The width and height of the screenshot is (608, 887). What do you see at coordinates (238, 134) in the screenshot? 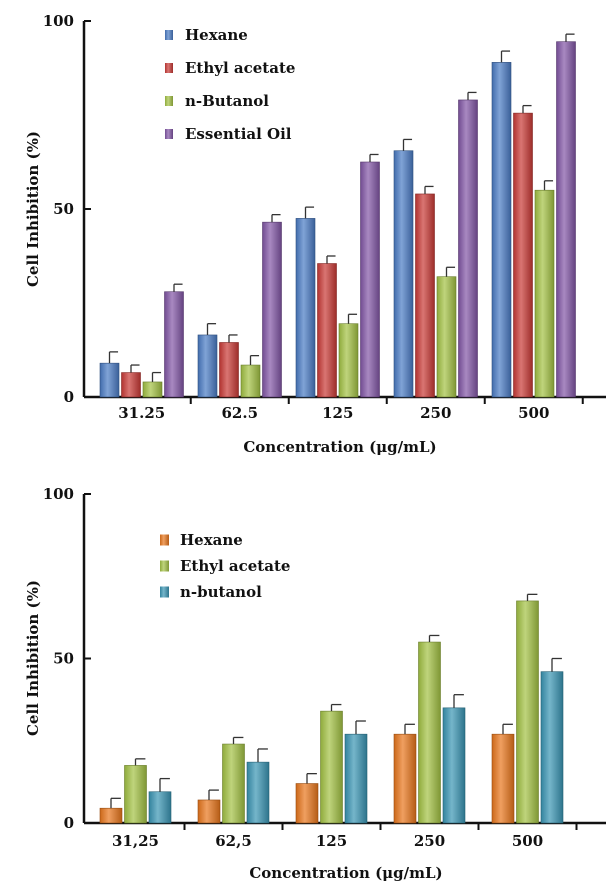
I see `legend-label: Essential Oil` at bounding box center [238, 134].